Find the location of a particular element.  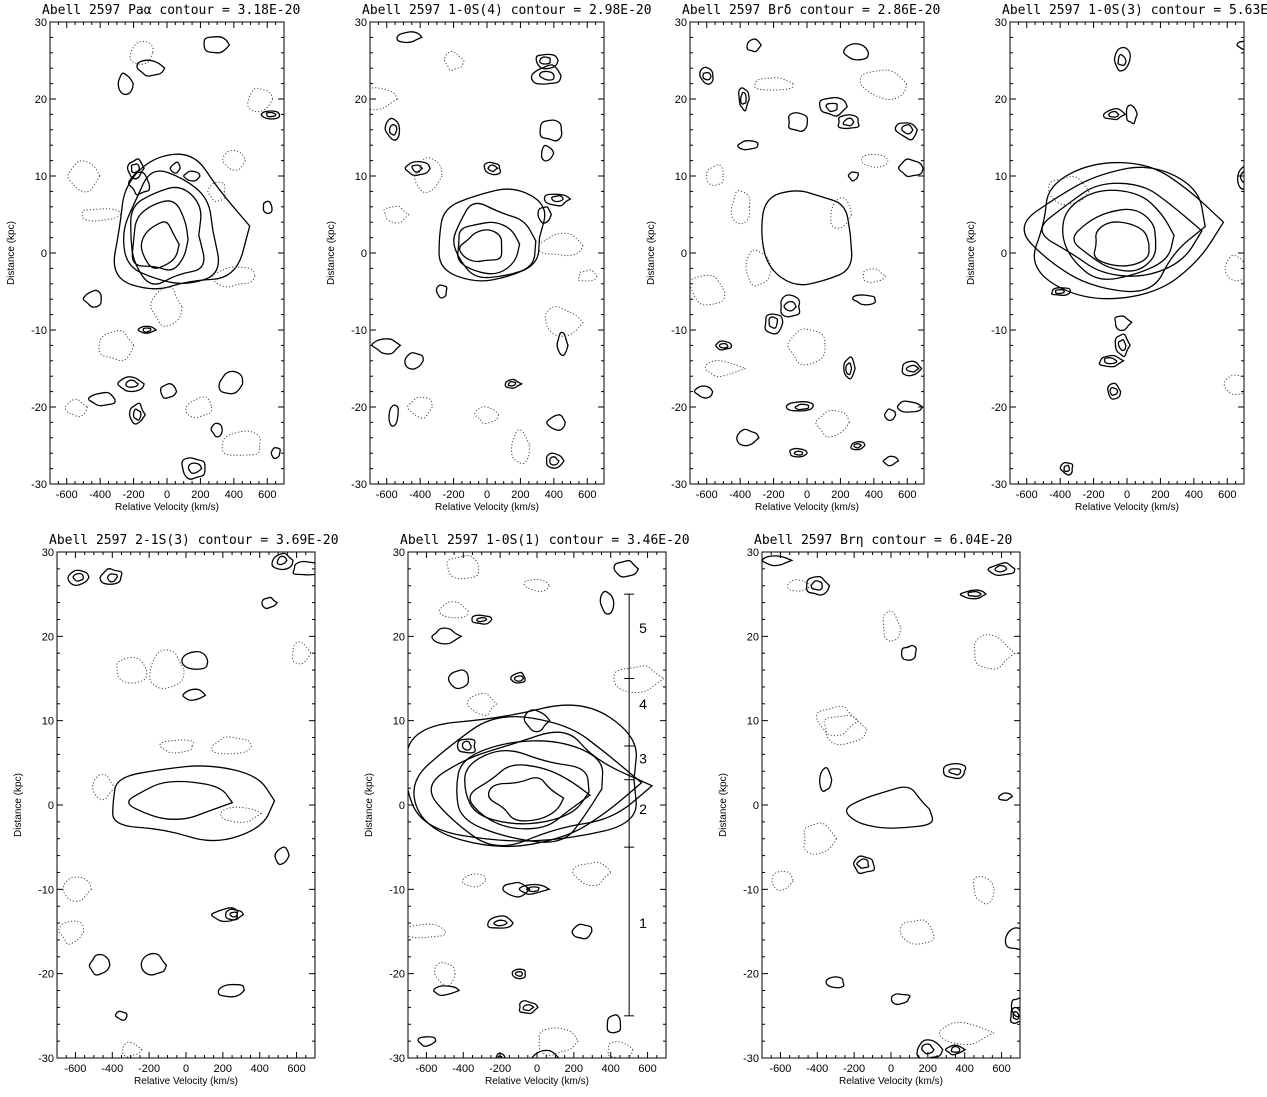

y-tick-label: -30 is located at coordinates (46, 1059).